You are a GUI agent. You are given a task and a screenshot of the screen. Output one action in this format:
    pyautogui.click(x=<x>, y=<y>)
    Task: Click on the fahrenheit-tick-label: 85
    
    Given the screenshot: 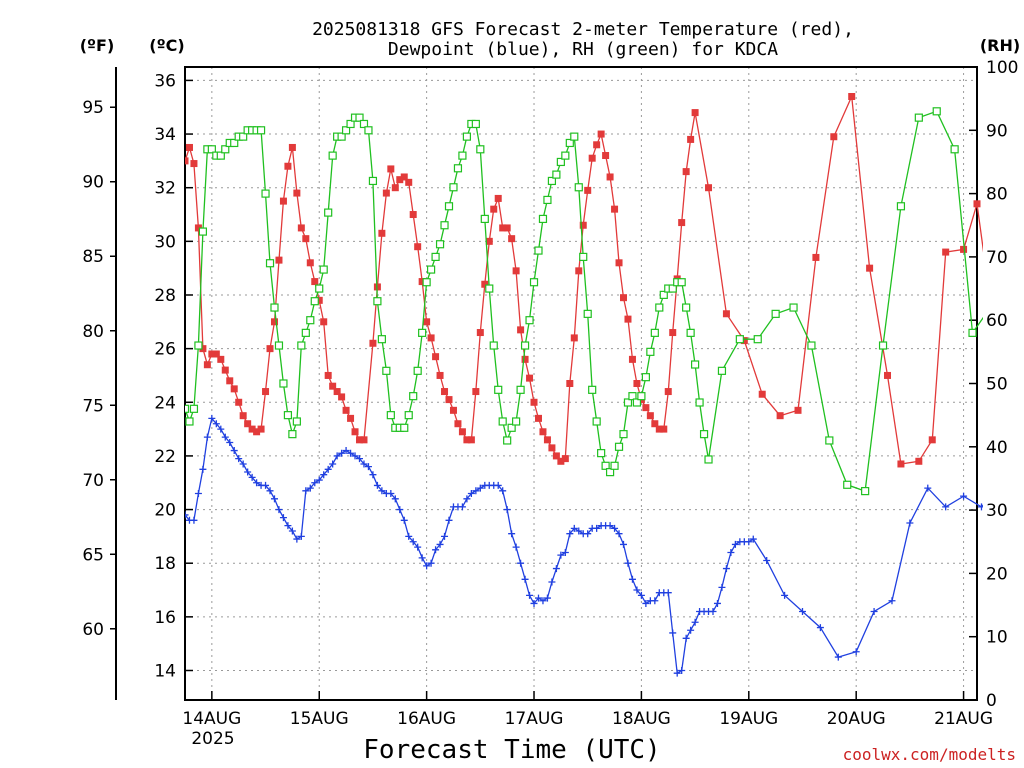 What is the action you would take?
    pyautogui.click(x=93, y=257)
    